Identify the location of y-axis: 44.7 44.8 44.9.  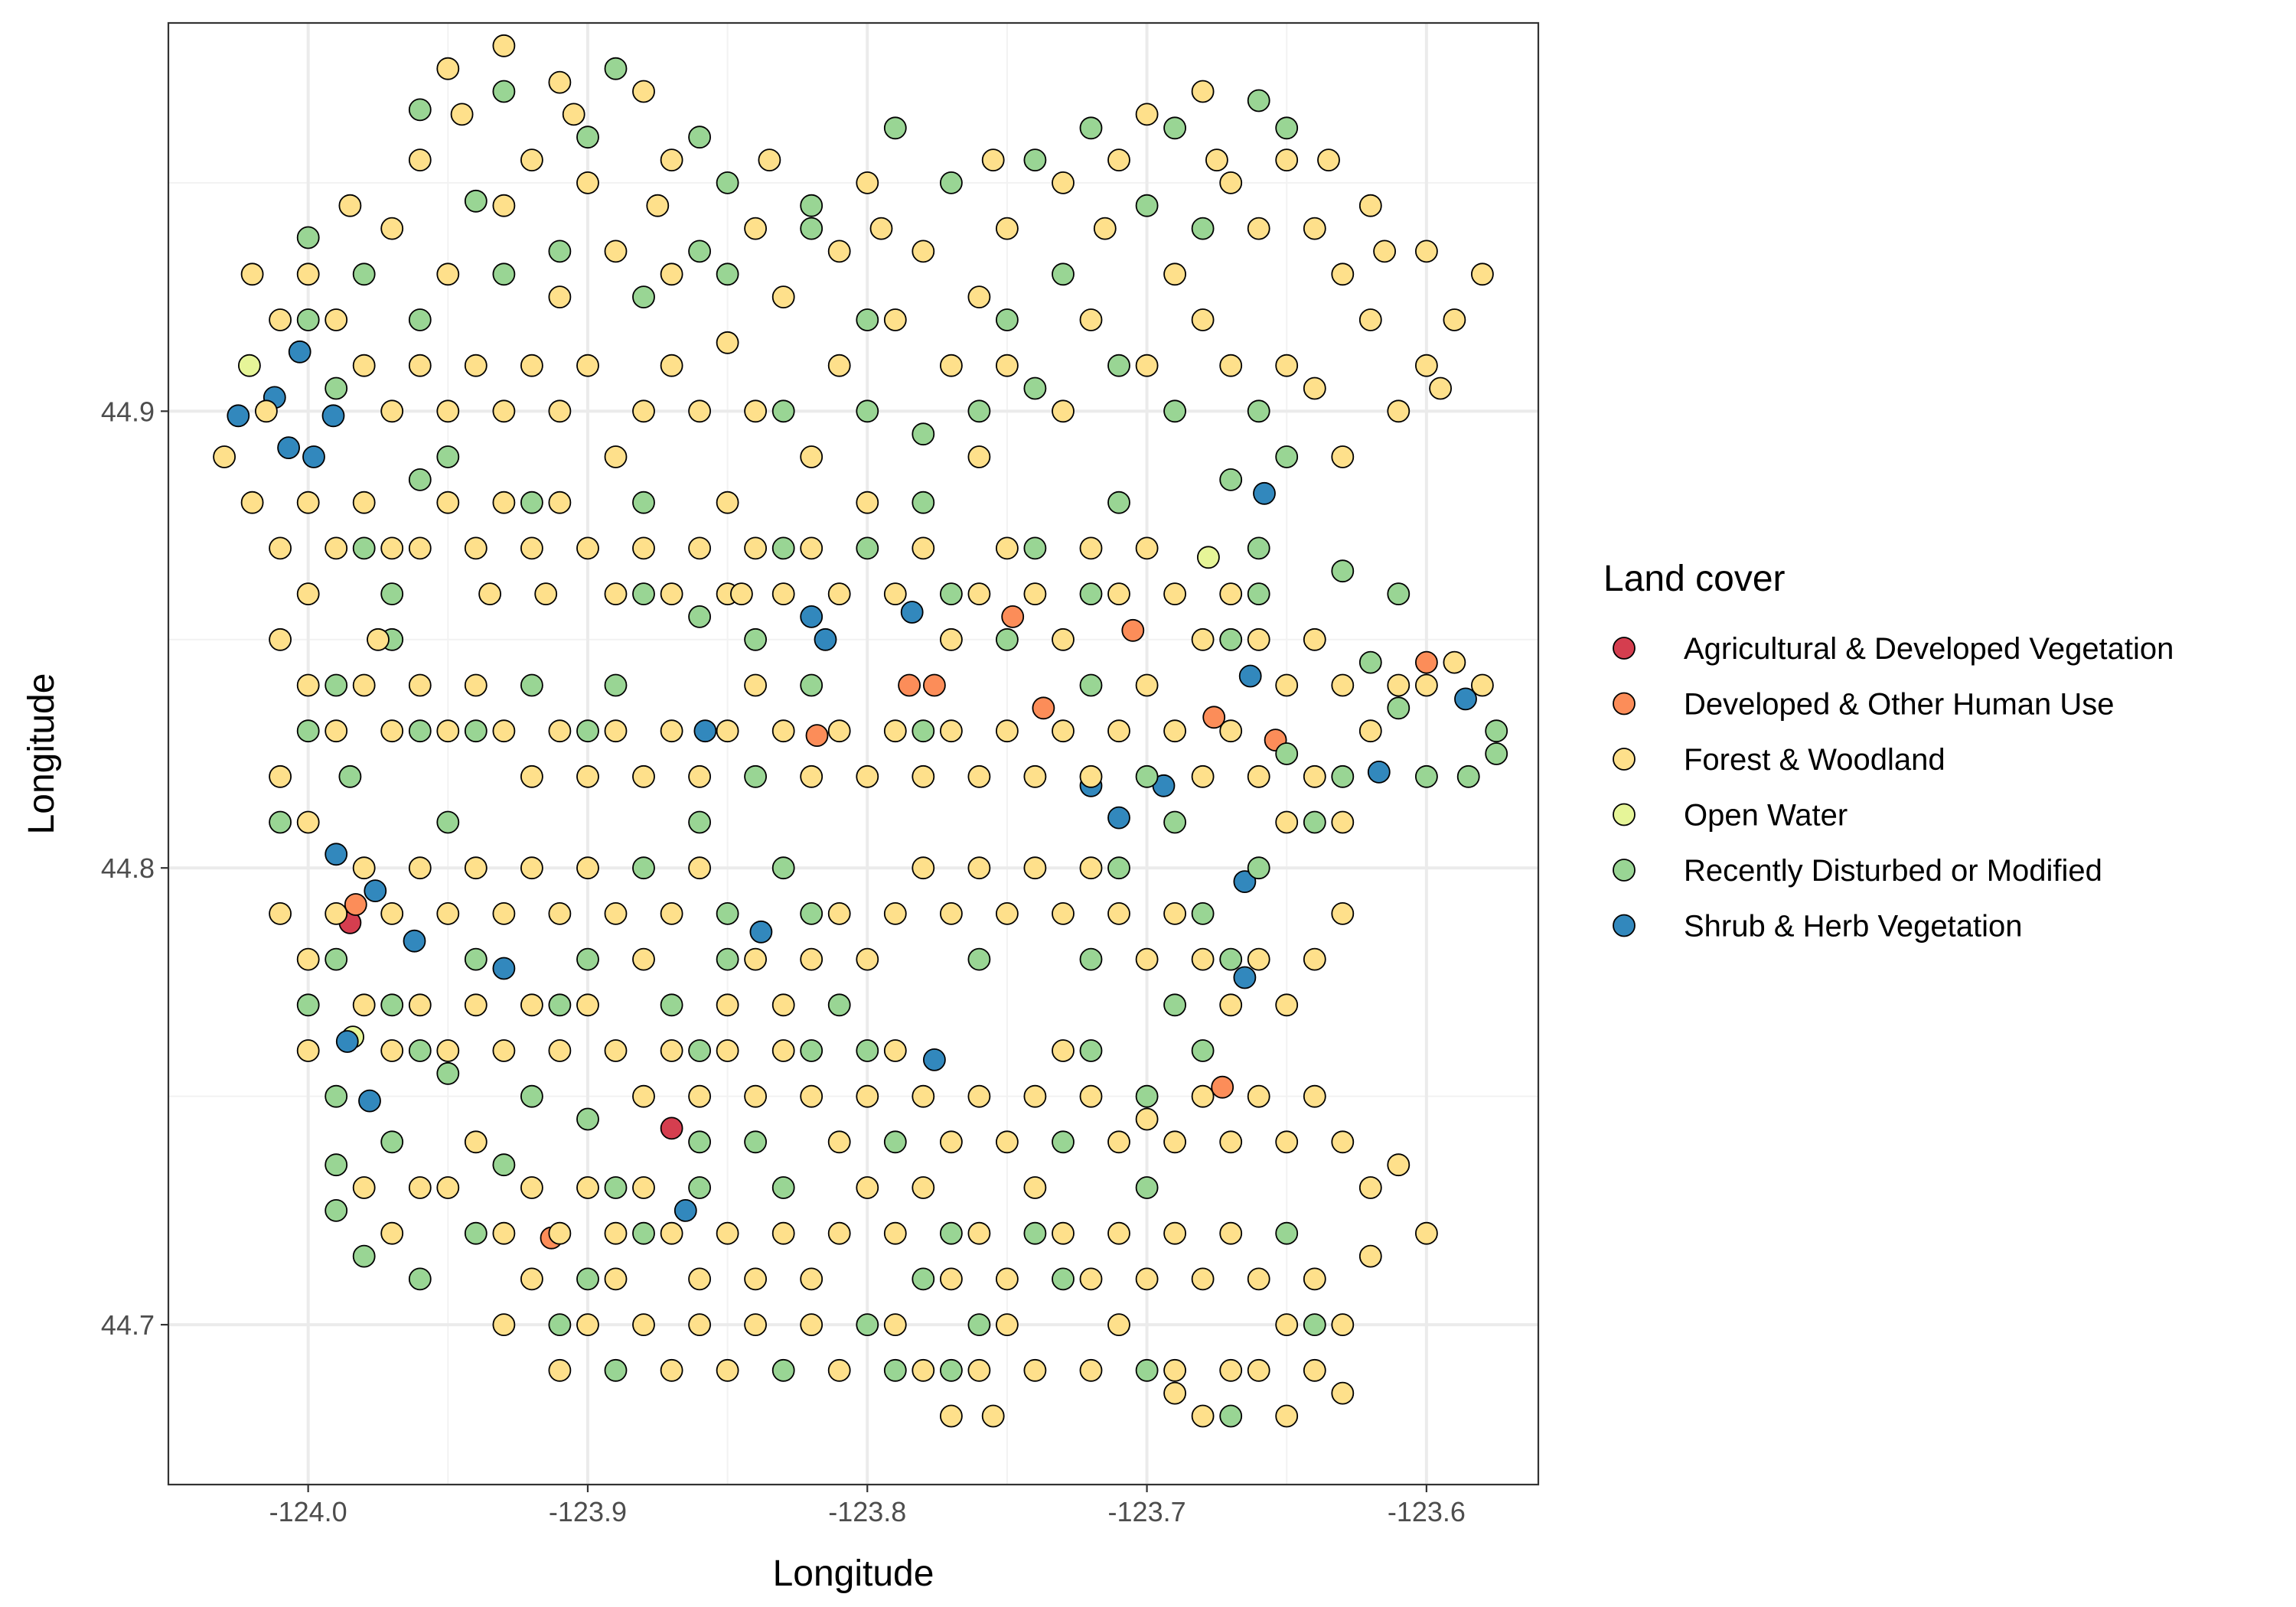
(134, 868).